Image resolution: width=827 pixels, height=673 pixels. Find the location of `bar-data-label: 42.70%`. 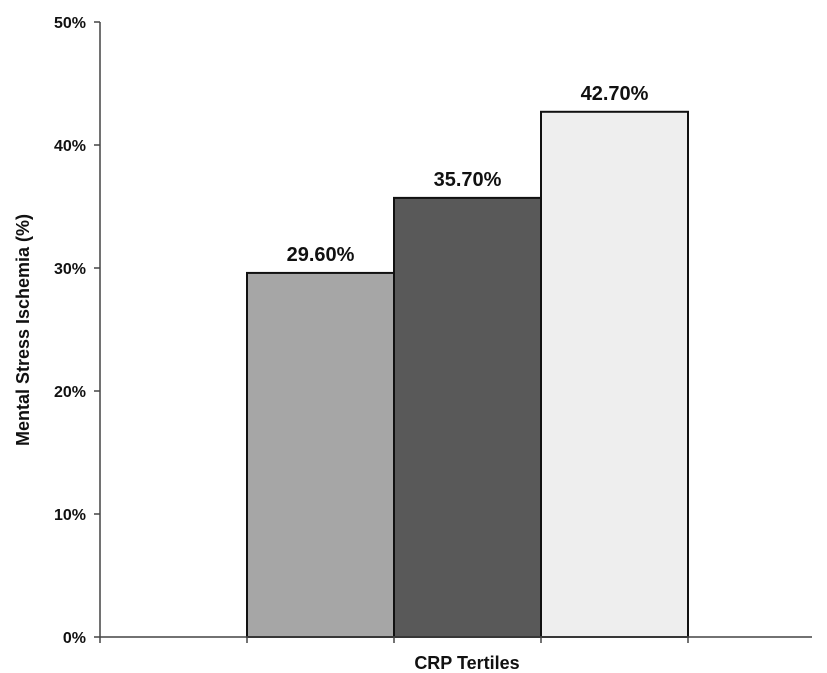

bar-data-label: 42.70% is located at coordinates (615, 94).